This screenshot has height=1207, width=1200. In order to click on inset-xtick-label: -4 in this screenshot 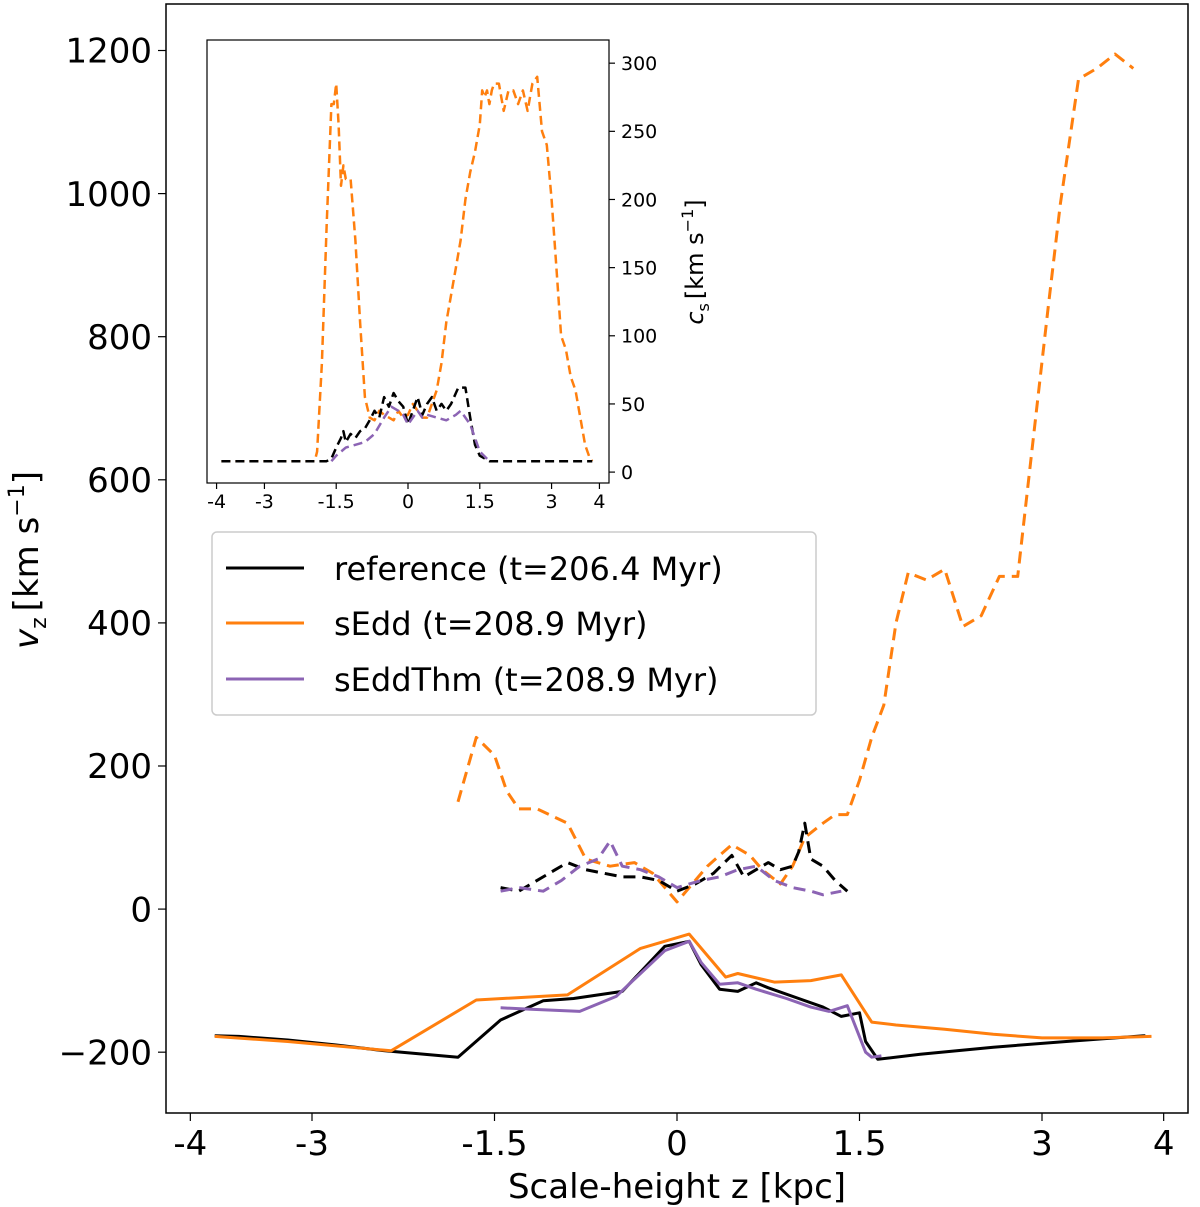, I will do `click(216, 502)`.